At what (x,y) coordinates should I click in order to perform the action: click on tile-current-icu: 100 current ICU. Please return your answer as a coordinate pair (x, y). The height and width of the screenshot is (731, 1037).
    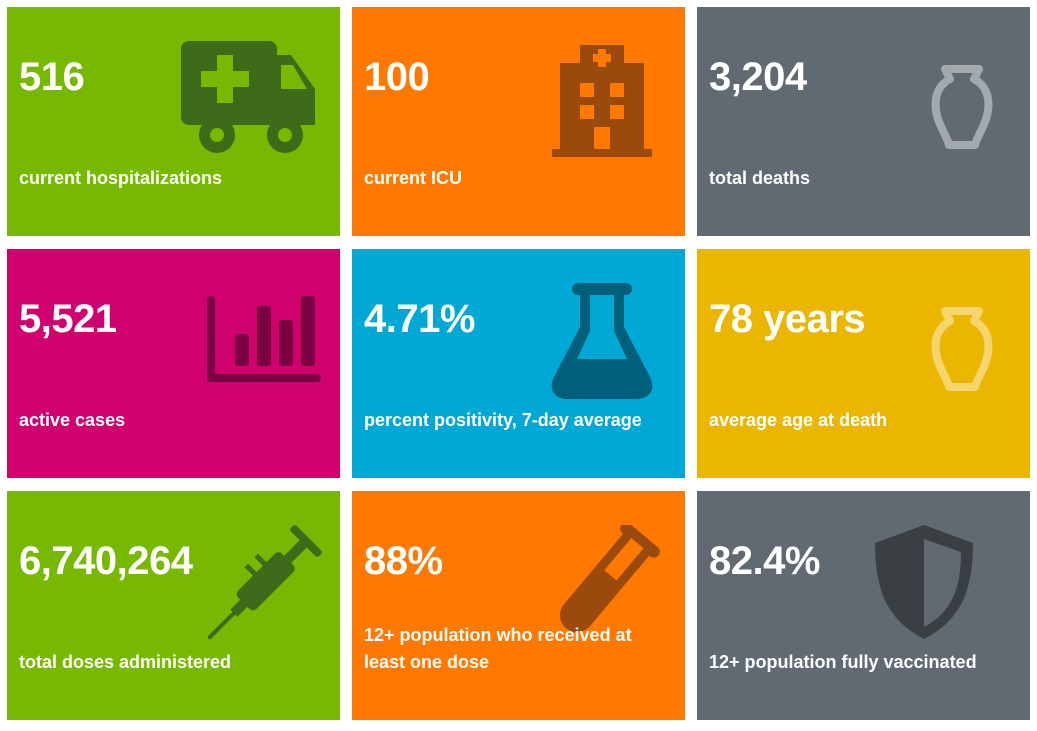
    Looking at the image, I should click on (518, 121).